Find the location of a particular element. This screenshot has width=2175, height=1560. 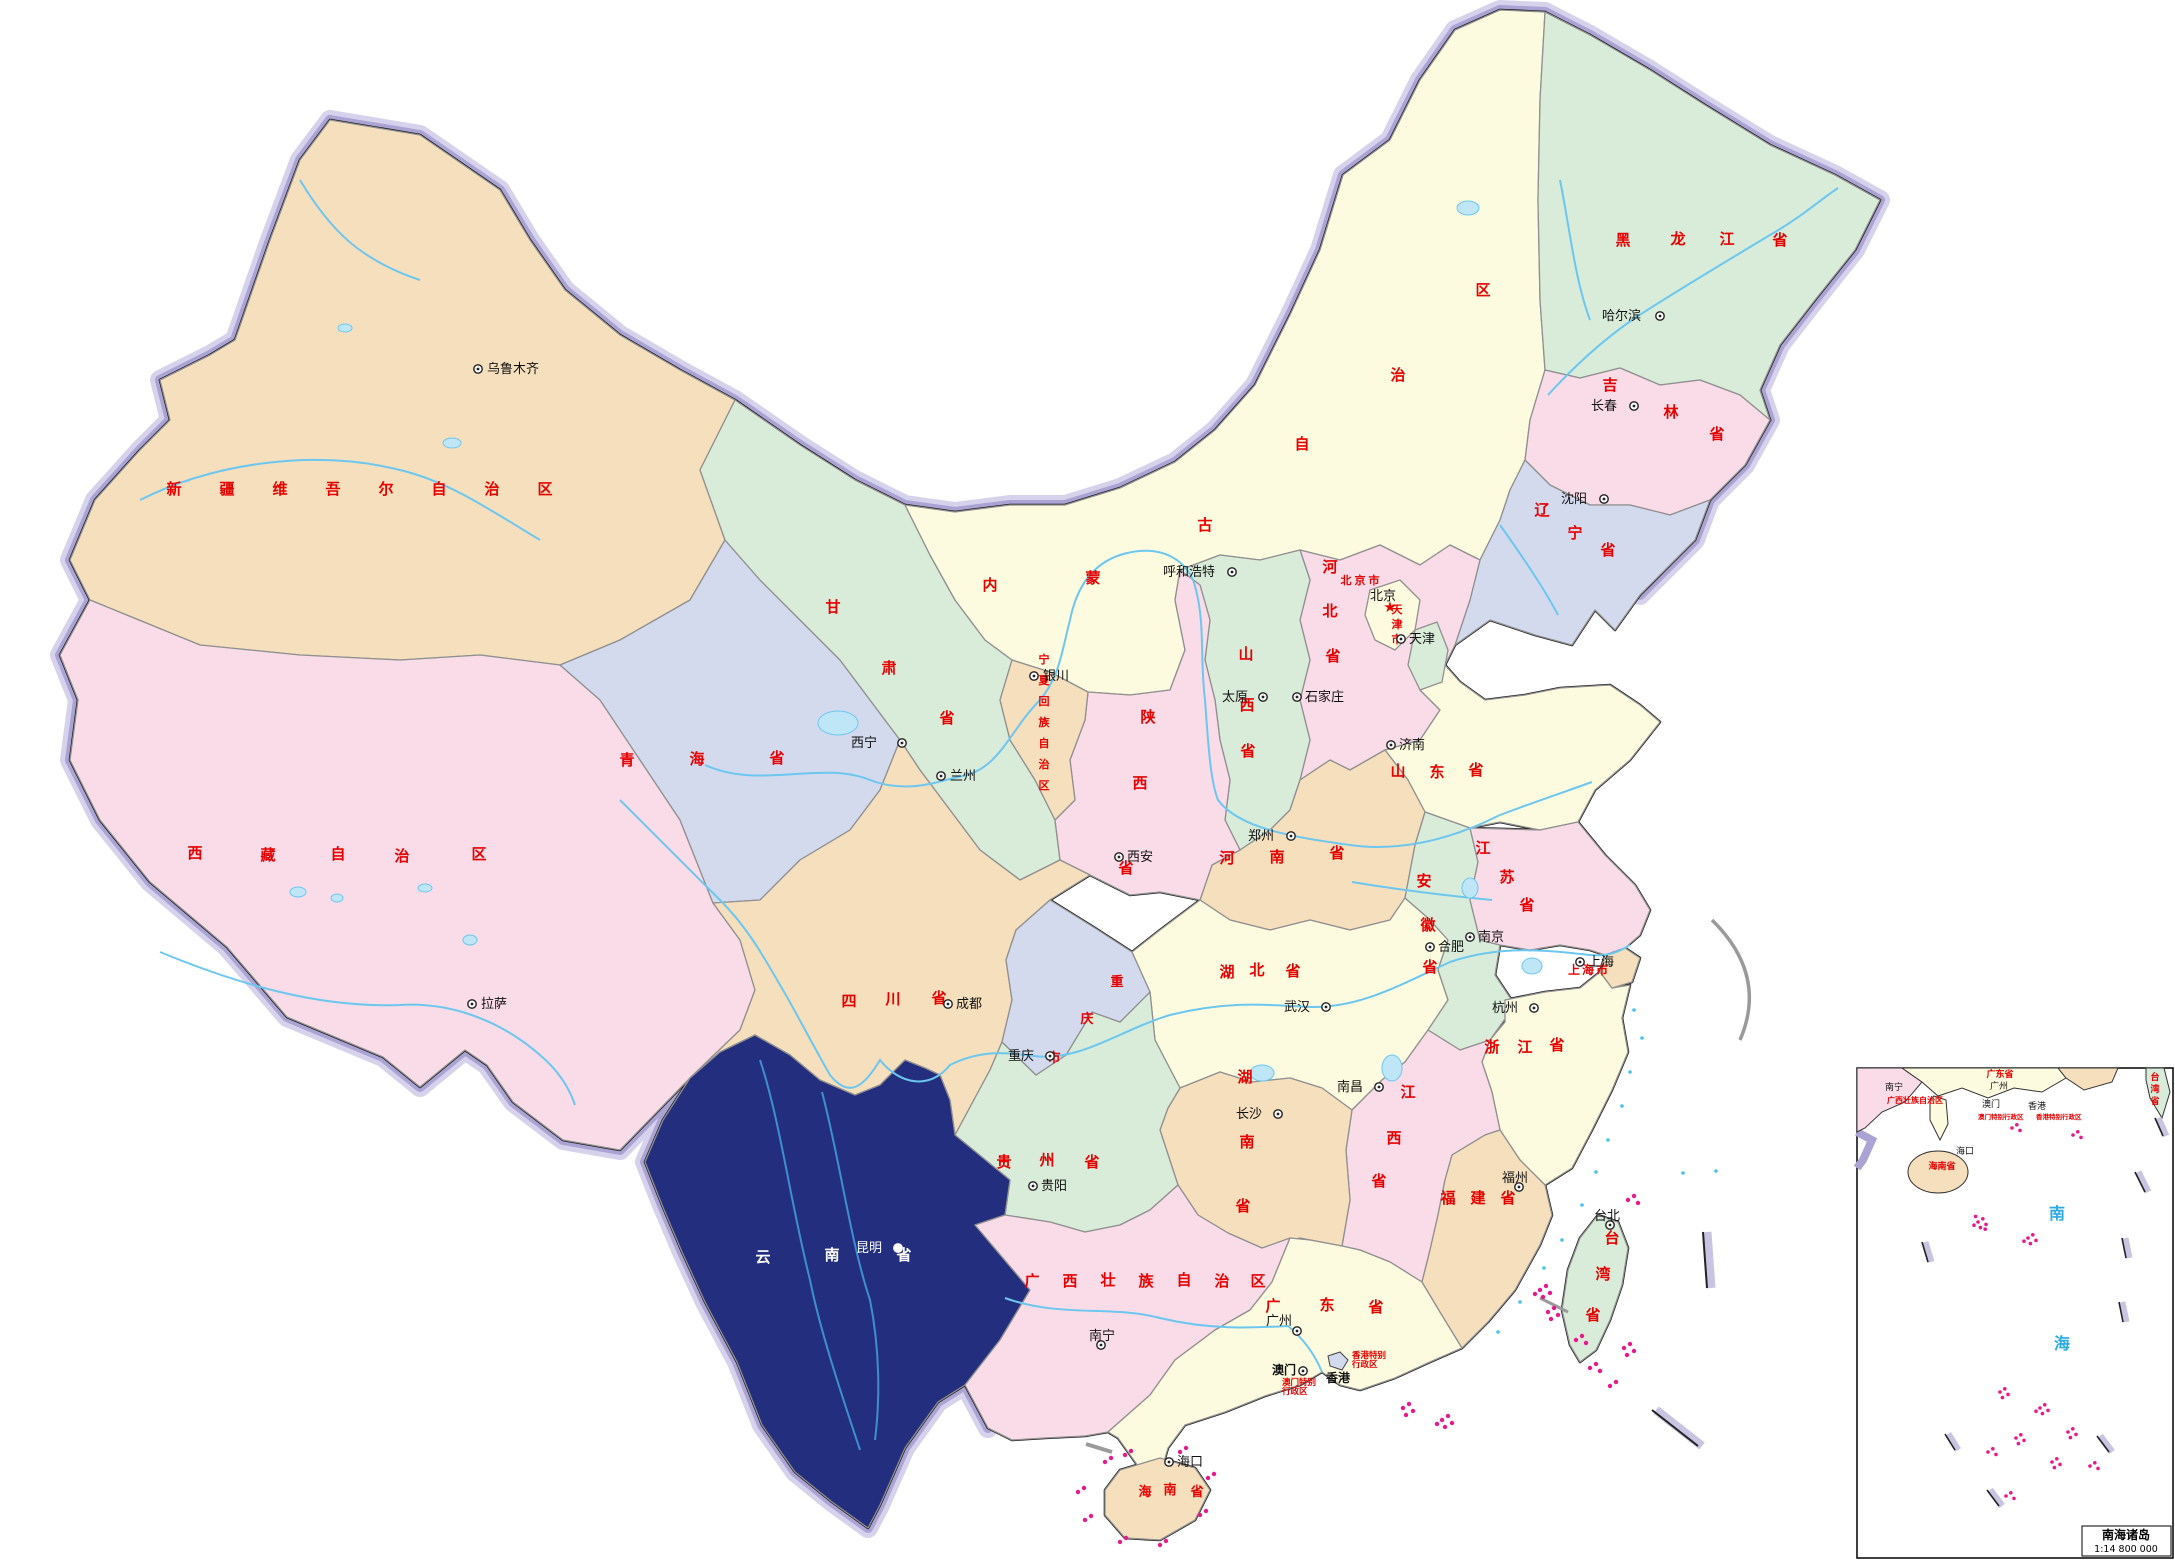

province-xinjiang is located at coordinates (402, 392).